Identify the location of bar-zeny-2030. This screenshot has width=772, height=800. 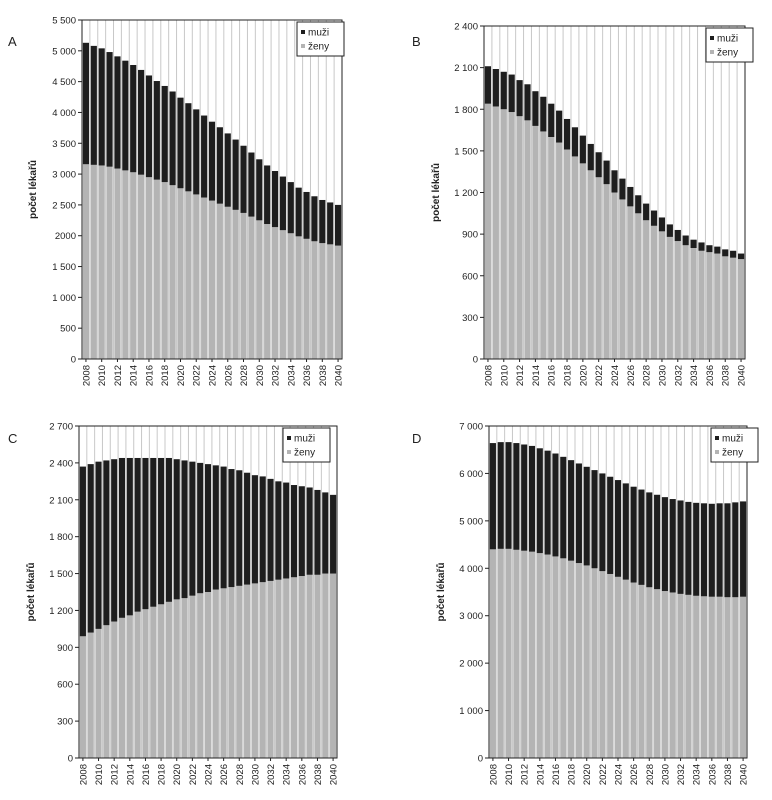
(259, 289).